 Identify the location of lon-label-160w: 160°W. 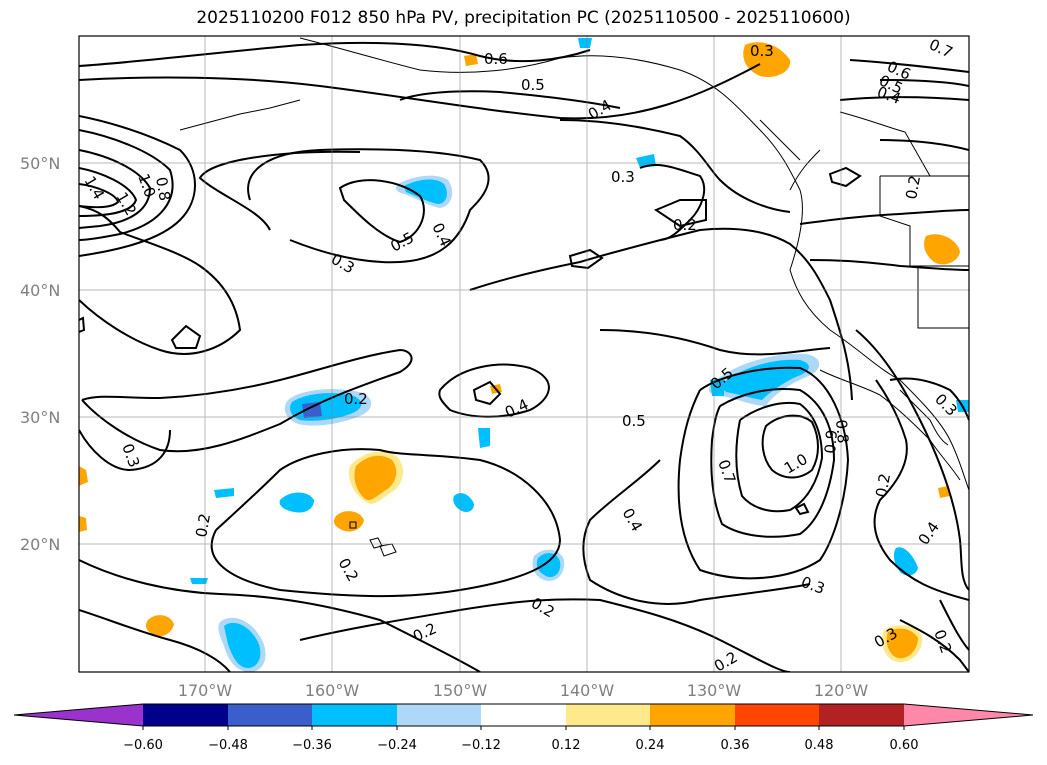
(332, 690).